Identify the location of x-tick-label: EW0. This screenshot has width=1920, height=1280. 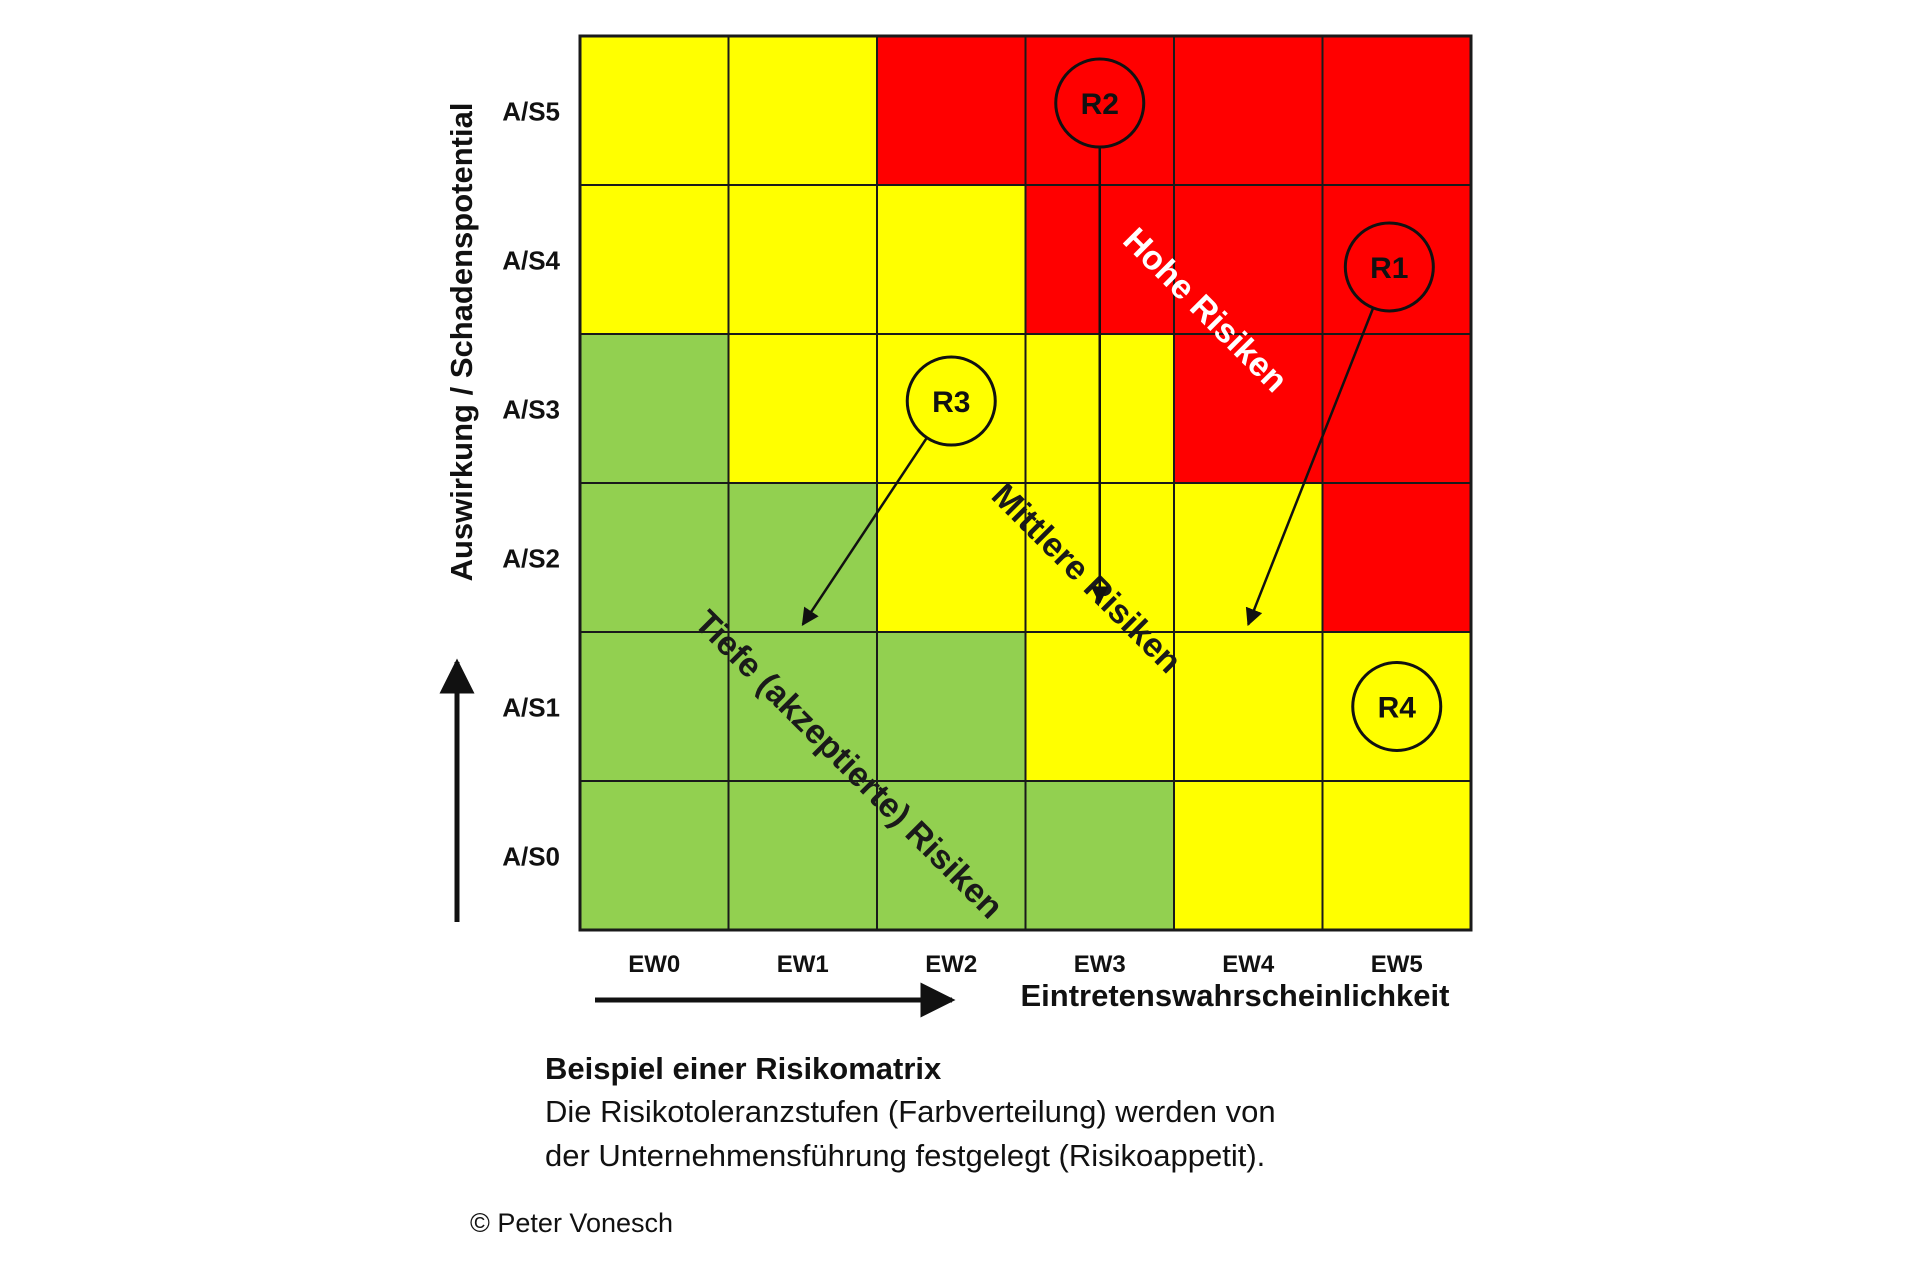
(654, 964).